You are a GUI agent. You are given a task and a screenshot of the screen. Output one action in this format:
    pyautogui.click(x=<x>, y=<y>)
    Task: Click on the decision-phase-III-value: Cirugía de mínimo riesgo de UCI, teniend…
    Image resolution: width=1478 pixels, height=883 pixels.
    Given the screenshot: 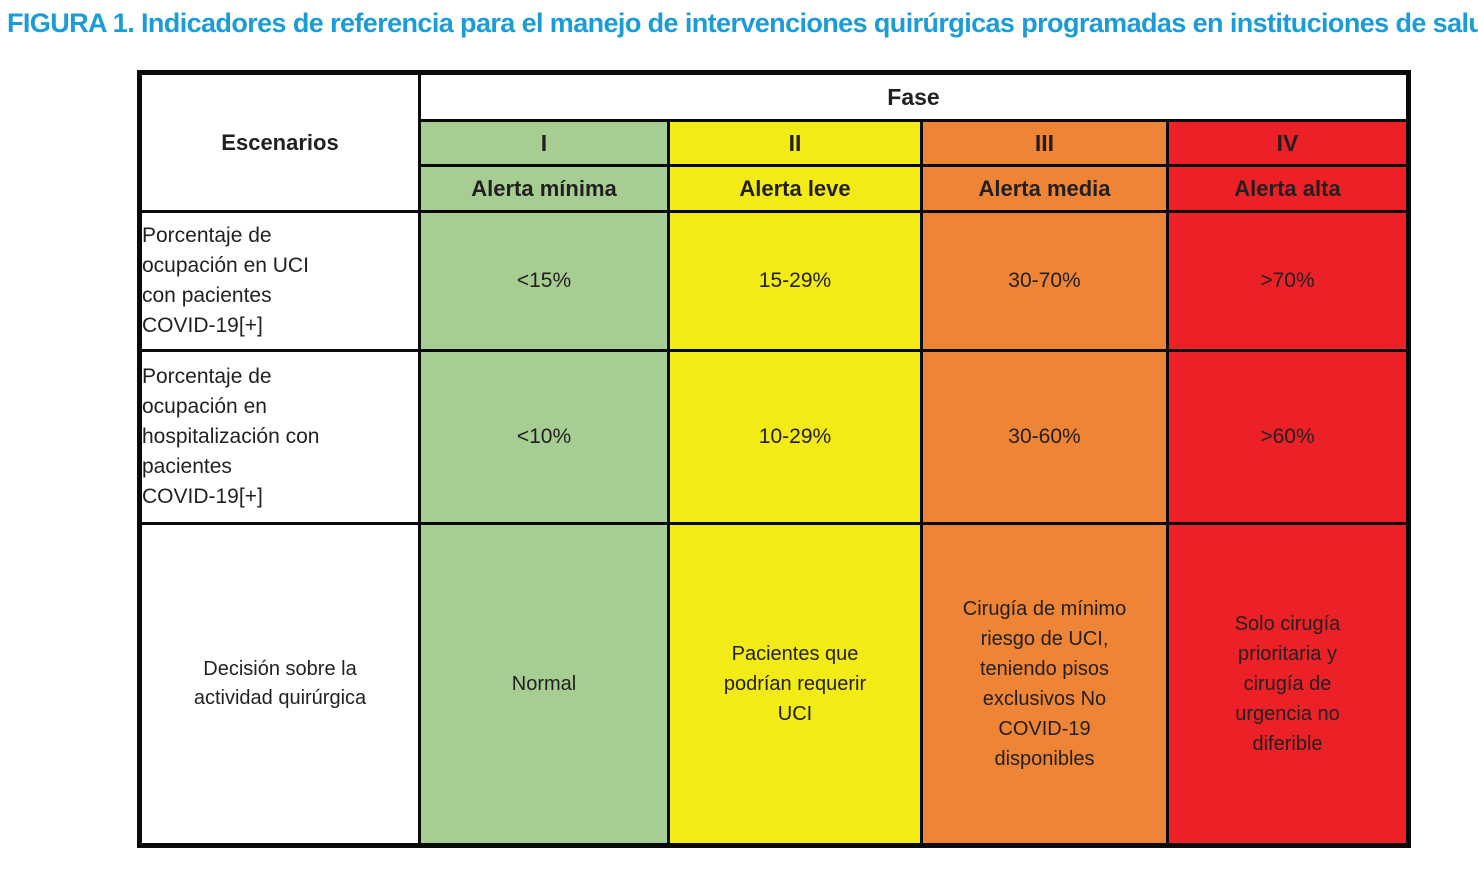 What is the action you would take?
    pyautogui.click(x=1044, y=684)
    